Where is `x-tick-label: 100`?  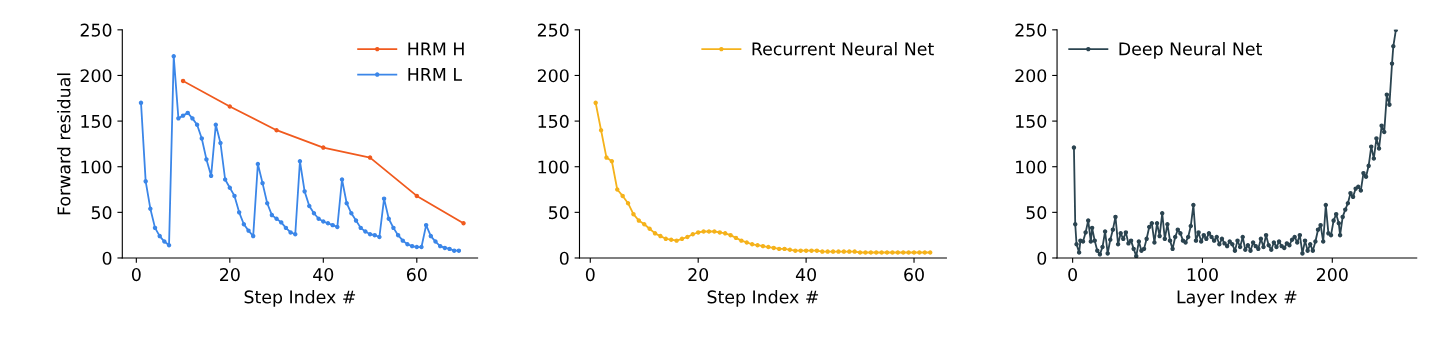 x-tick-label: 100 is located at coordinates (1202, 275).